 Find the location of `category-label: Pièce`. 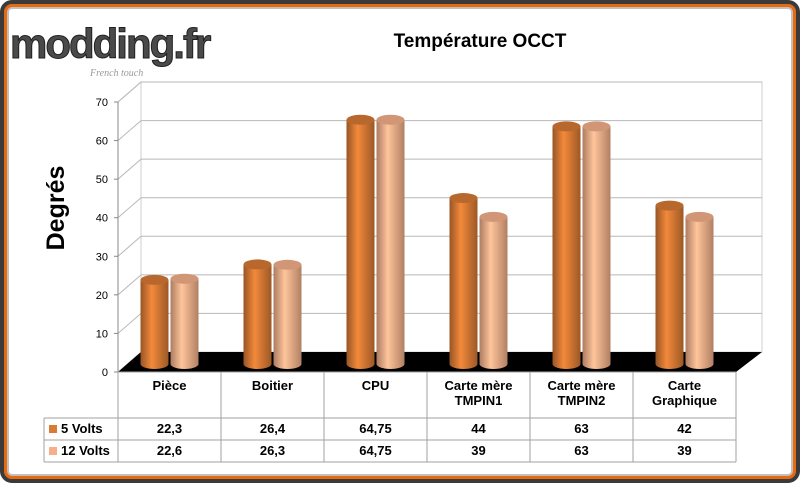

category-label: Pièce is located at coordinates (170, 385).